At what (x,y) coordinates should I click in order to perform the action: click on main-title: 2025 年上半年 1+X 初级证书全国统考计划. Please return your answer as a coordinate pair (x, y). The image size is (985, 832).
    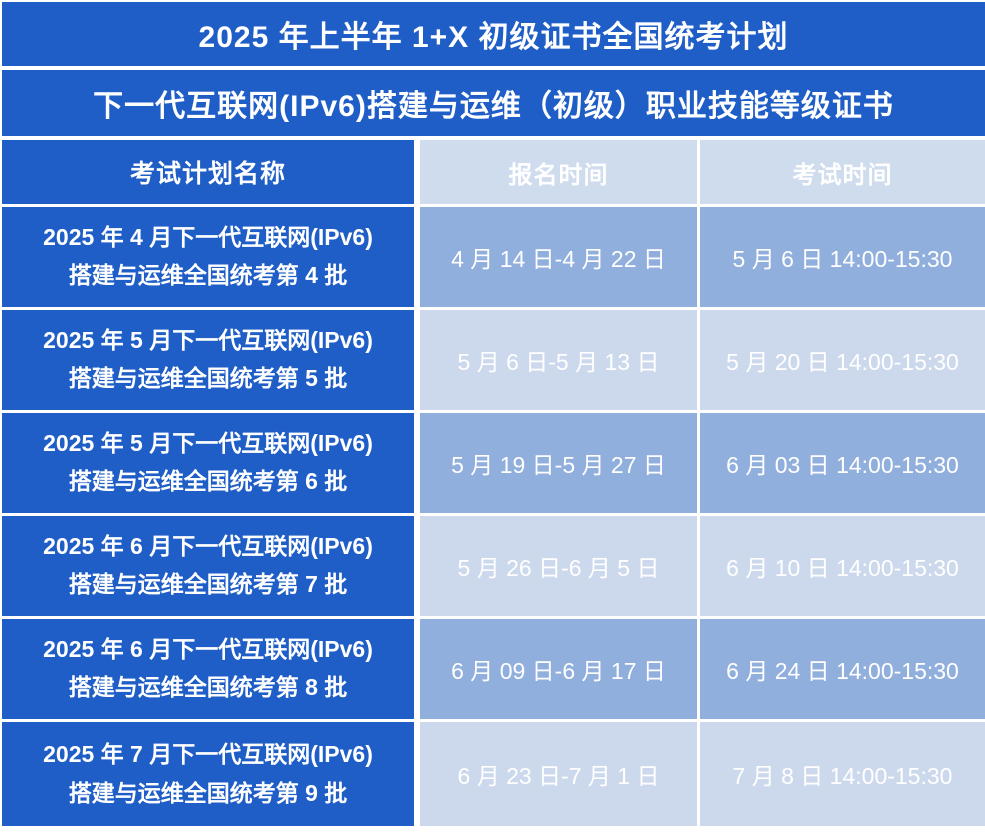
    Looking at the image, I should click on (493, 34).